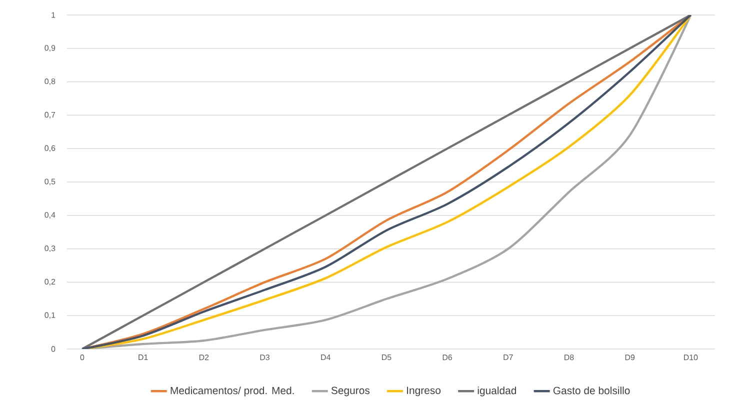 This screenshot has height=408, width=755. Describe the element at coordinates (424, 391) in the screenshot. I see `legend-label: Ingreso` at that location.